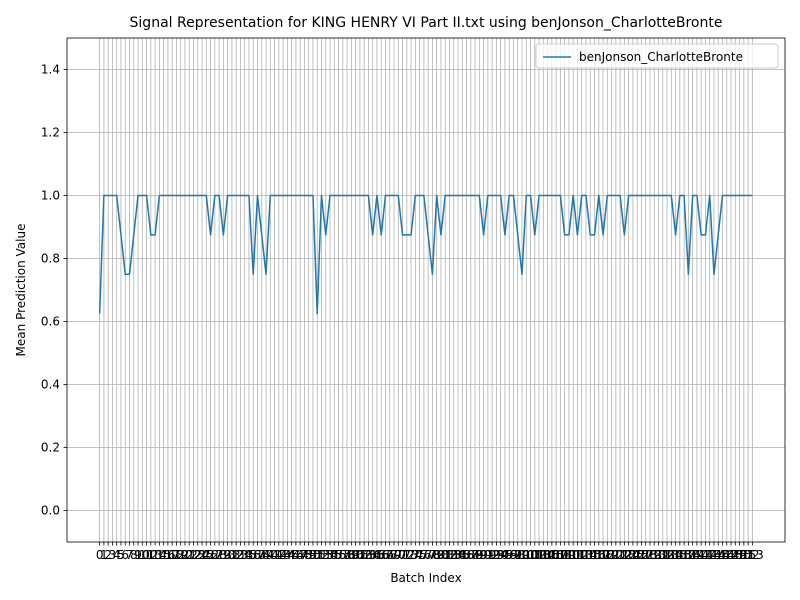  What do you see at coordinates (21, 290) in the screenshot?
I see `y-axis-label: Mean Prediction Value` at bounding box center [21, 290].